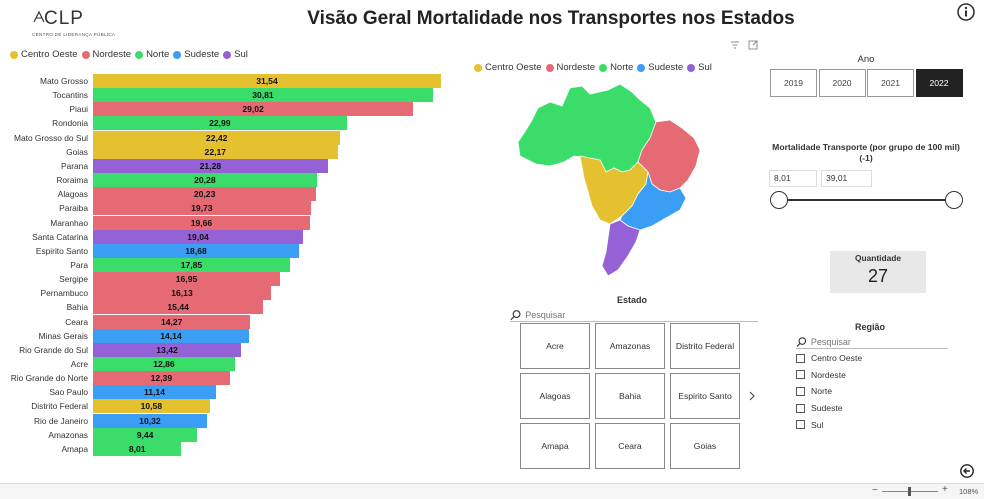 This screenshot has height=499, width=984. Describe the element at coordinates (846, 178) in the screenshot. I see `range-max-input: 39,01` at that location.